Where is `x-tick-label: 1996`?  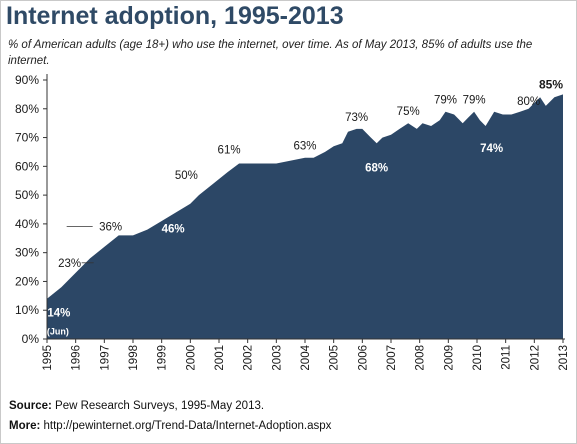
x-tick-label: 1996 is located at coordinates (77, 358).